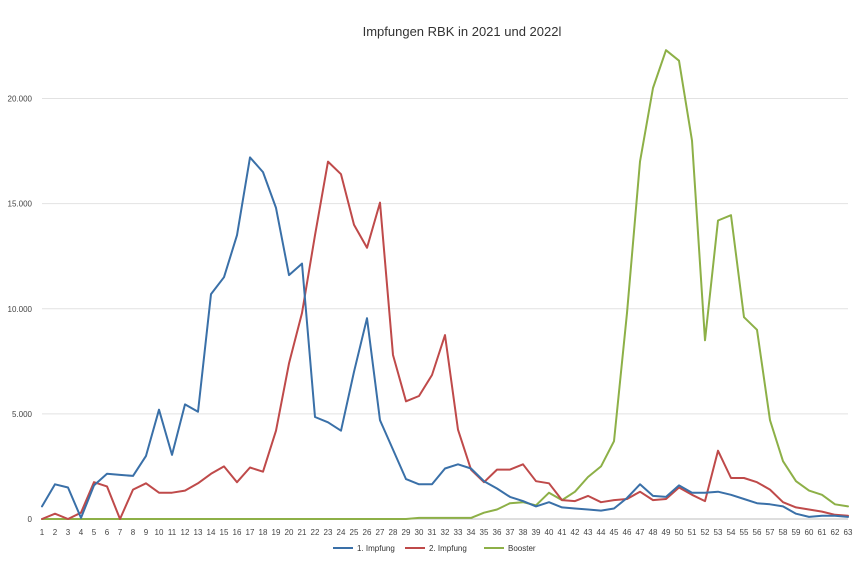 Image resolution: width=862 pixels, height=563 pixels. Describe the element at coordinates (263, 532) in the screenshot. I see `x-tick-label: 18` at that location.